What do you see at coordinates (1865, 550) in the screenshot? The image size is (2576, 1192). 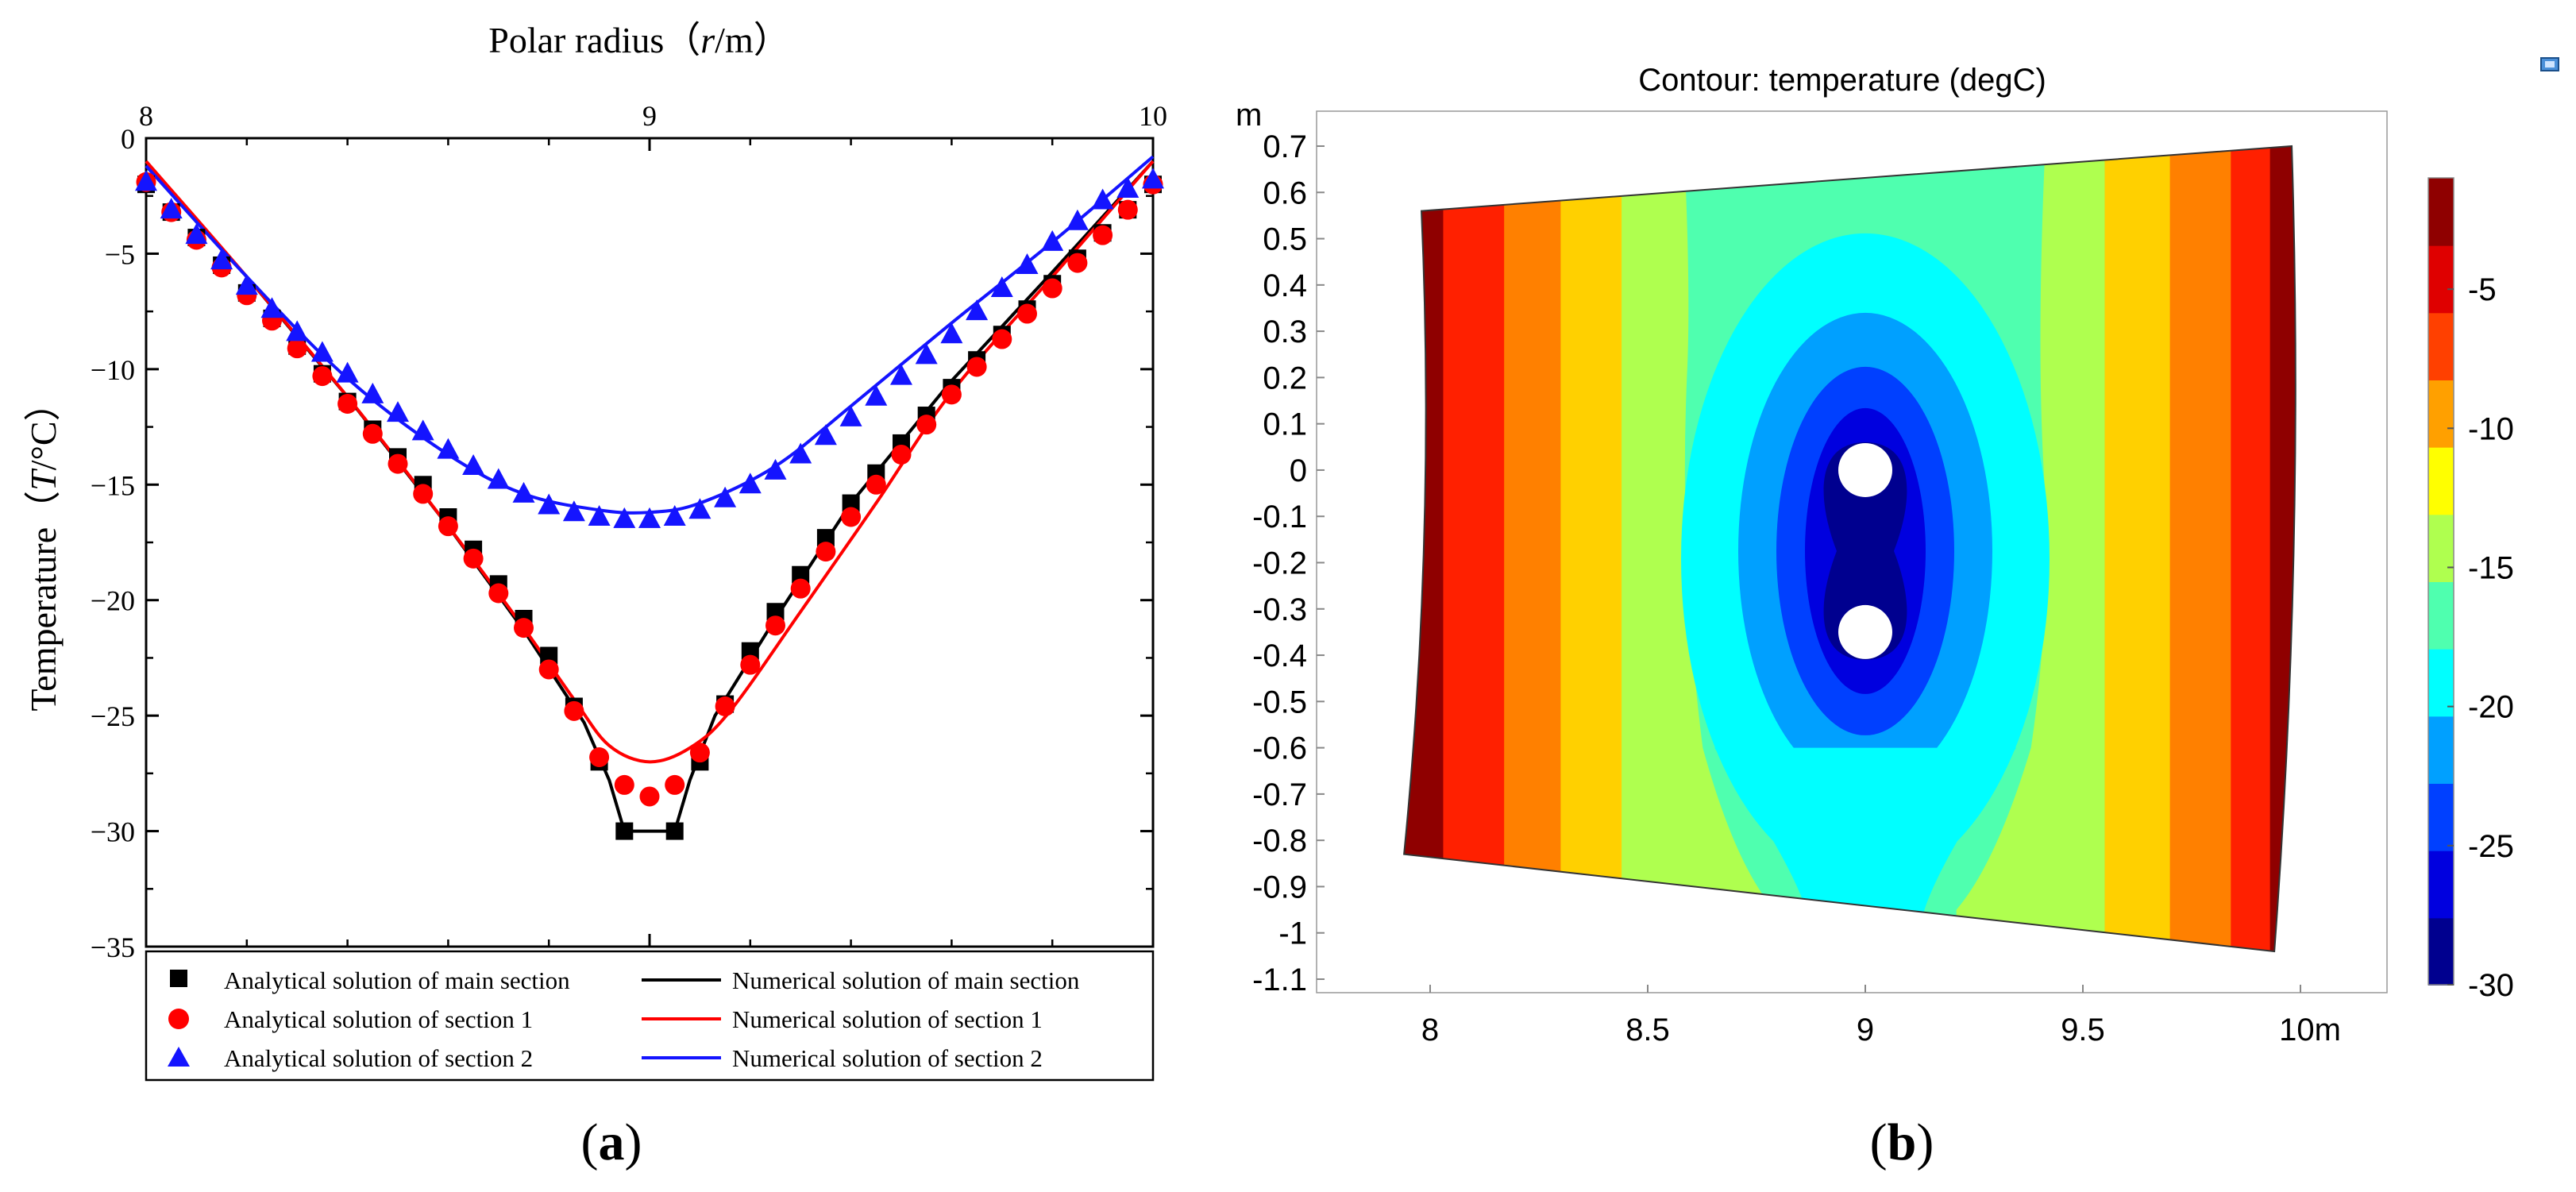 I see `pipe-holes` at bounding box center [1865, 550].